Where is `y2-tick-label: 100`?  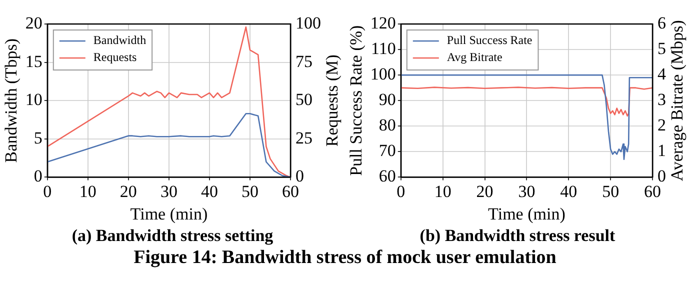 y2-tick-label: 100 is located at coordinates (308, 22).